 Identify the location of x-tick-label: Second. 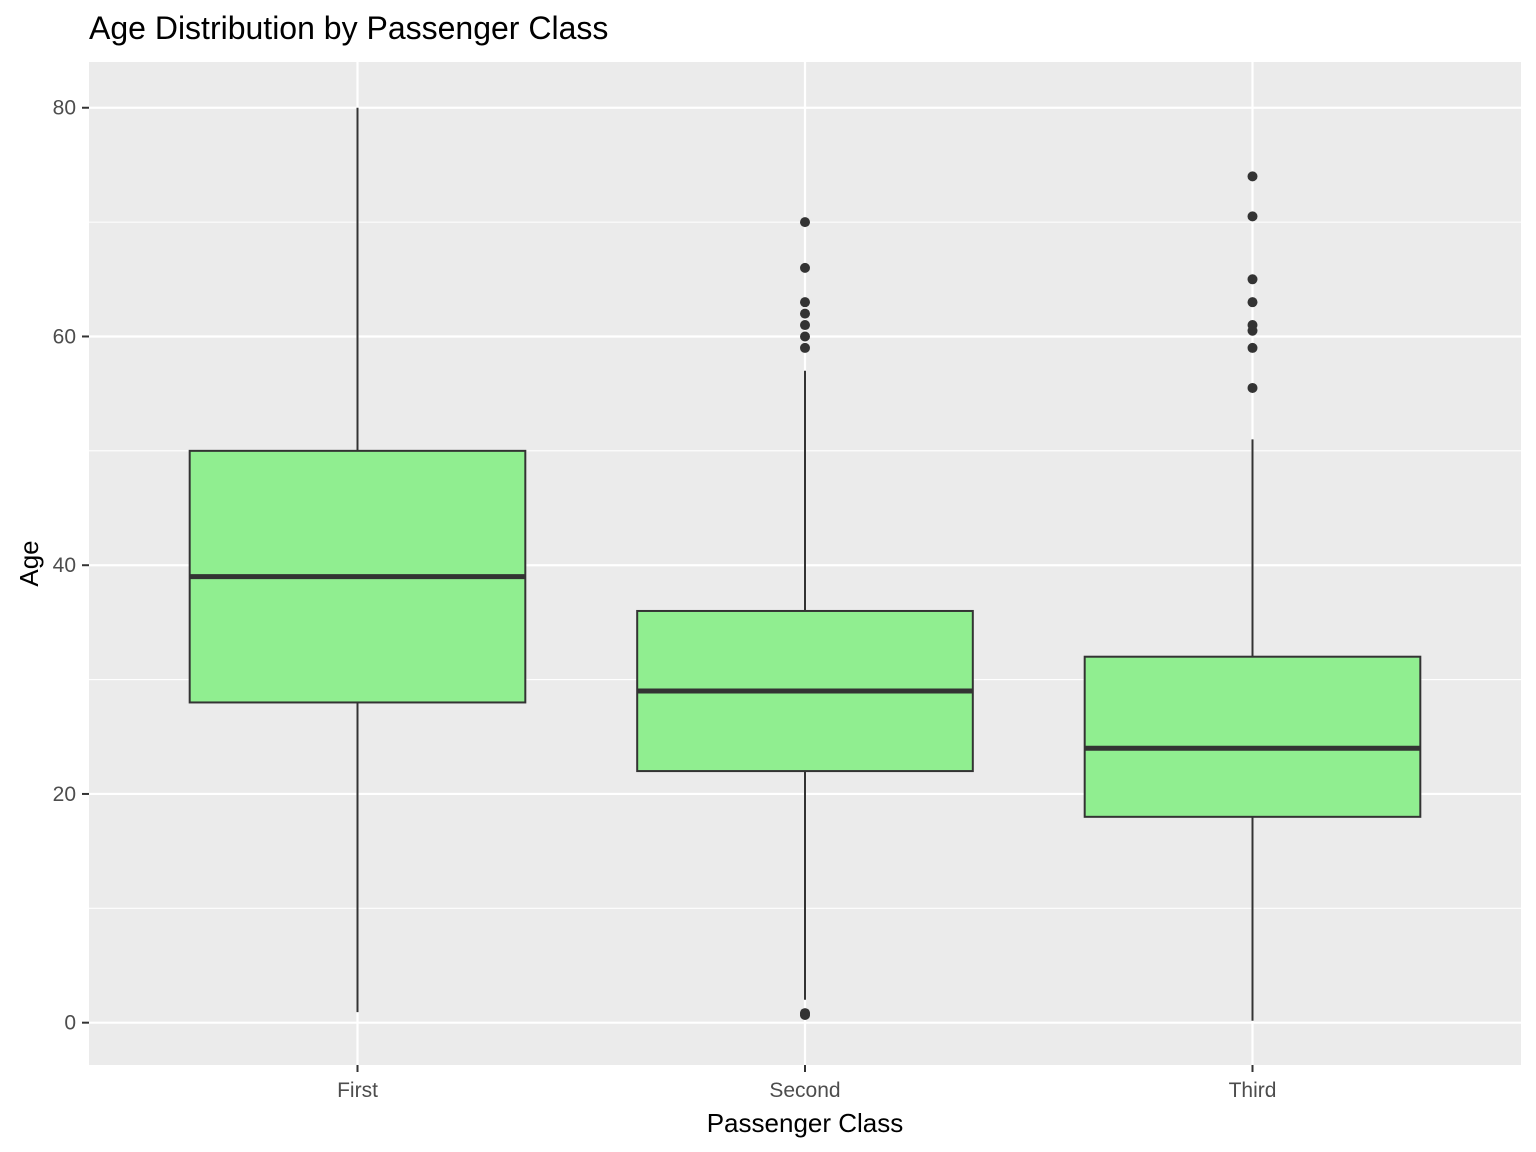
(804, 1090).